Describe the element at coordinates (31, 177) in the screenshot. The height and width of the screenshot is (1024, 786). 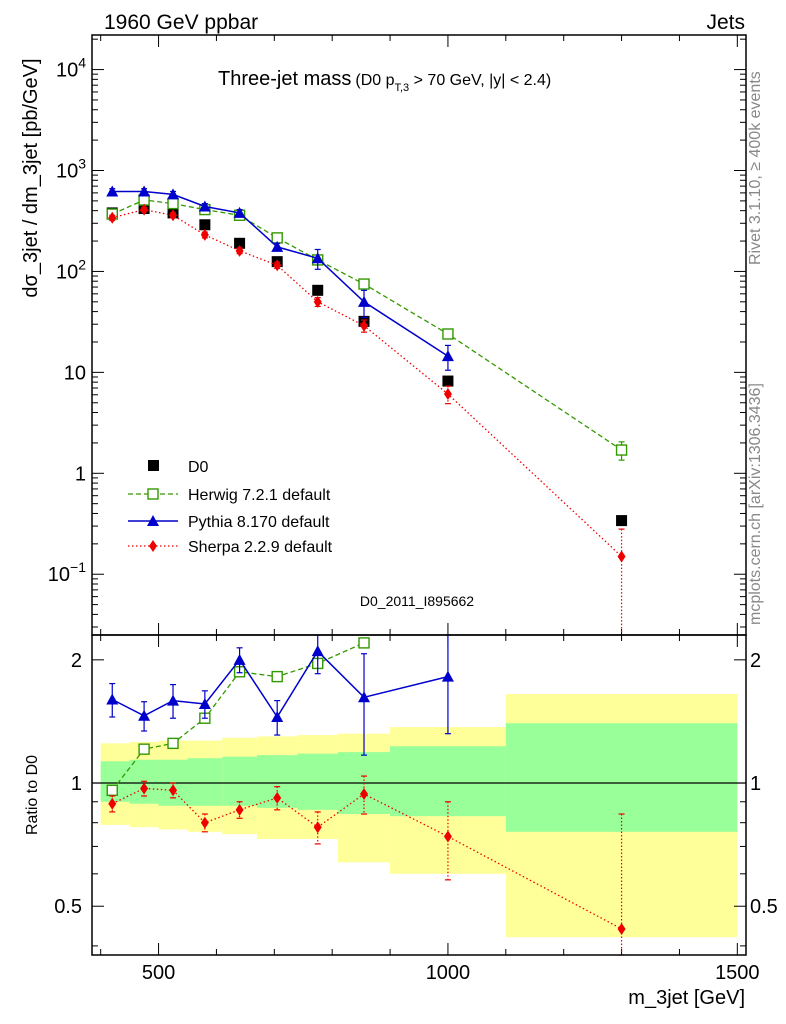
I see `main-y-axis-label: dσ_3jet / dm_3jet [pb/GeV]` at that location.